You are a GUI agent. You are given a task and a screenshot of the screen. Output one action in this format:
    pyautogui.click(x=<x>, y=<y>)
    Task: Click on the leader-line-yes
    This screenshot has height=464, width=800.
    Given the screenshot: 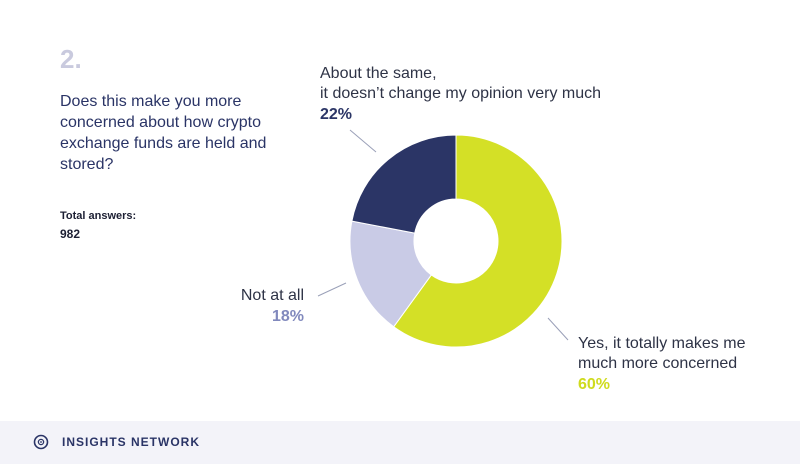 What is the action you would take?
    pyautogui.click(x=558, y=329)
    